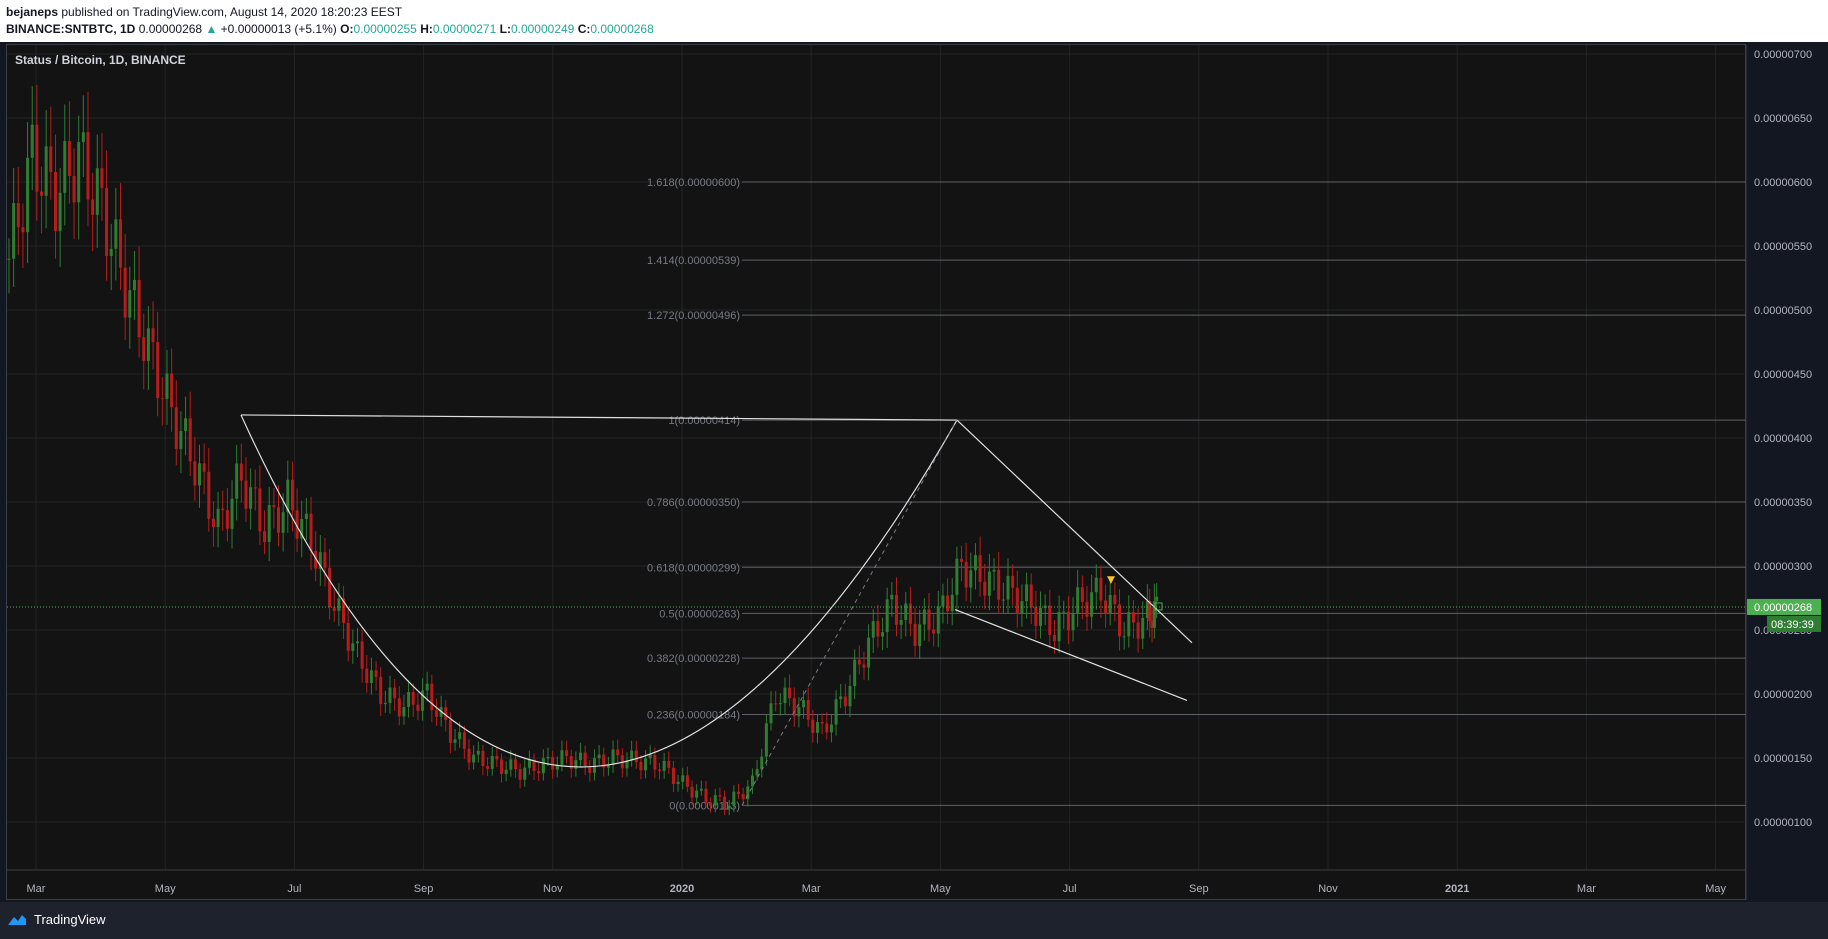  I want to click on chart-title: Status / Bitcoin, 1D, BINANCE, so click(100, 60).